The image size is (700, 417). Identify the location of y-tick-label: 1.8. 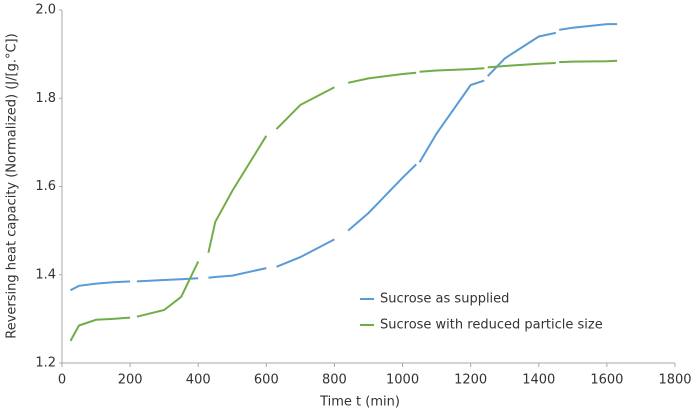
(45, 98).